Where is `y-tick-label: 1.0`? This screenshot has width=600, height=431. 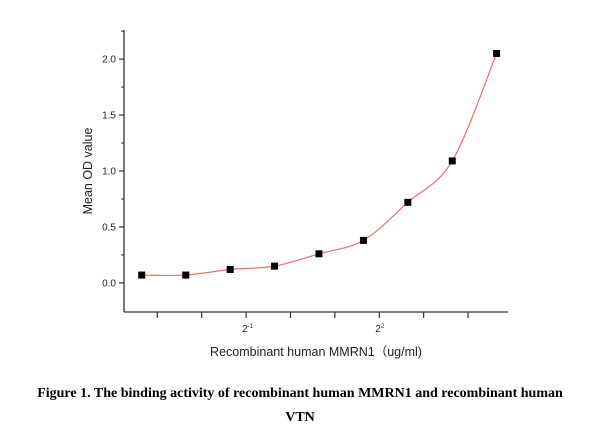
y-tick-label: 1.0 is located at coordinates (109, 172).